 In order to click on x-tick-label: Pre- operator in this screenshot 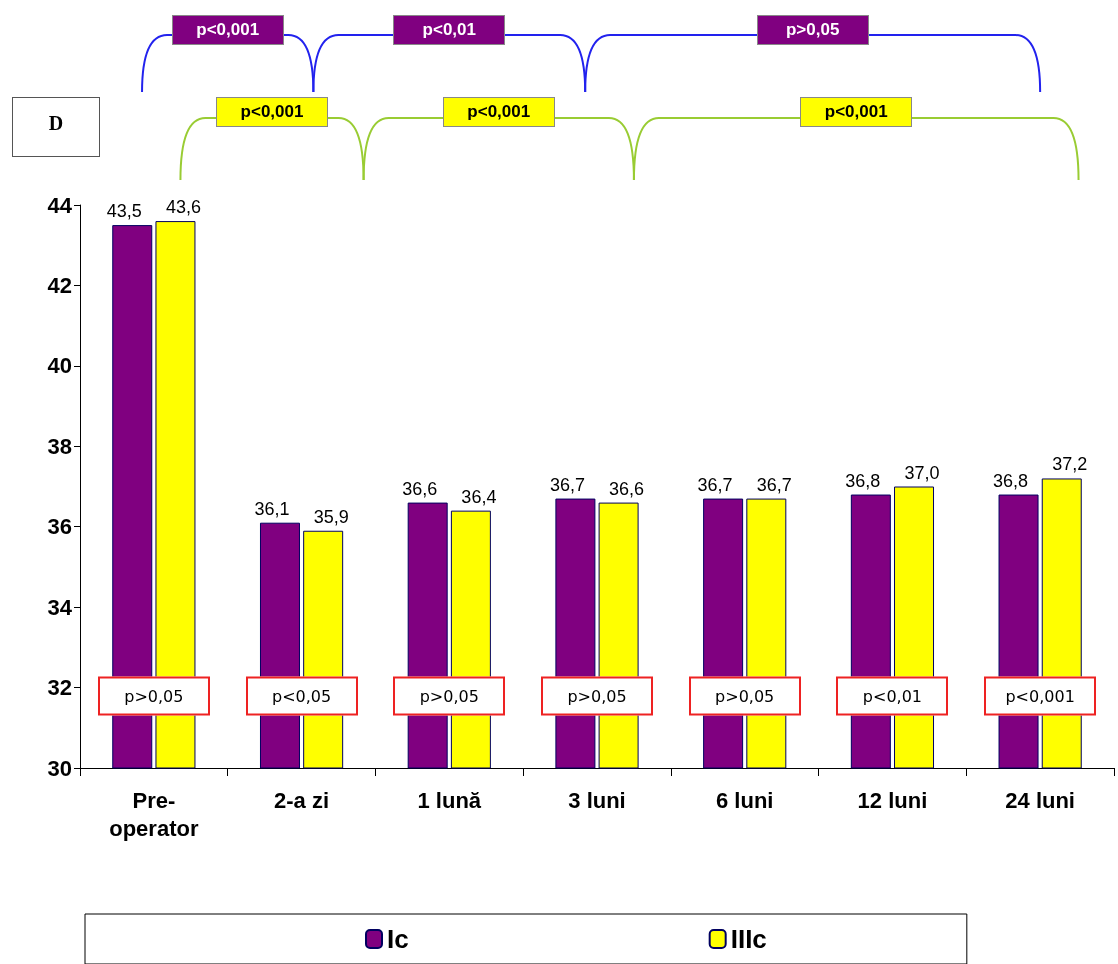, I will do `click(154, 814)`.